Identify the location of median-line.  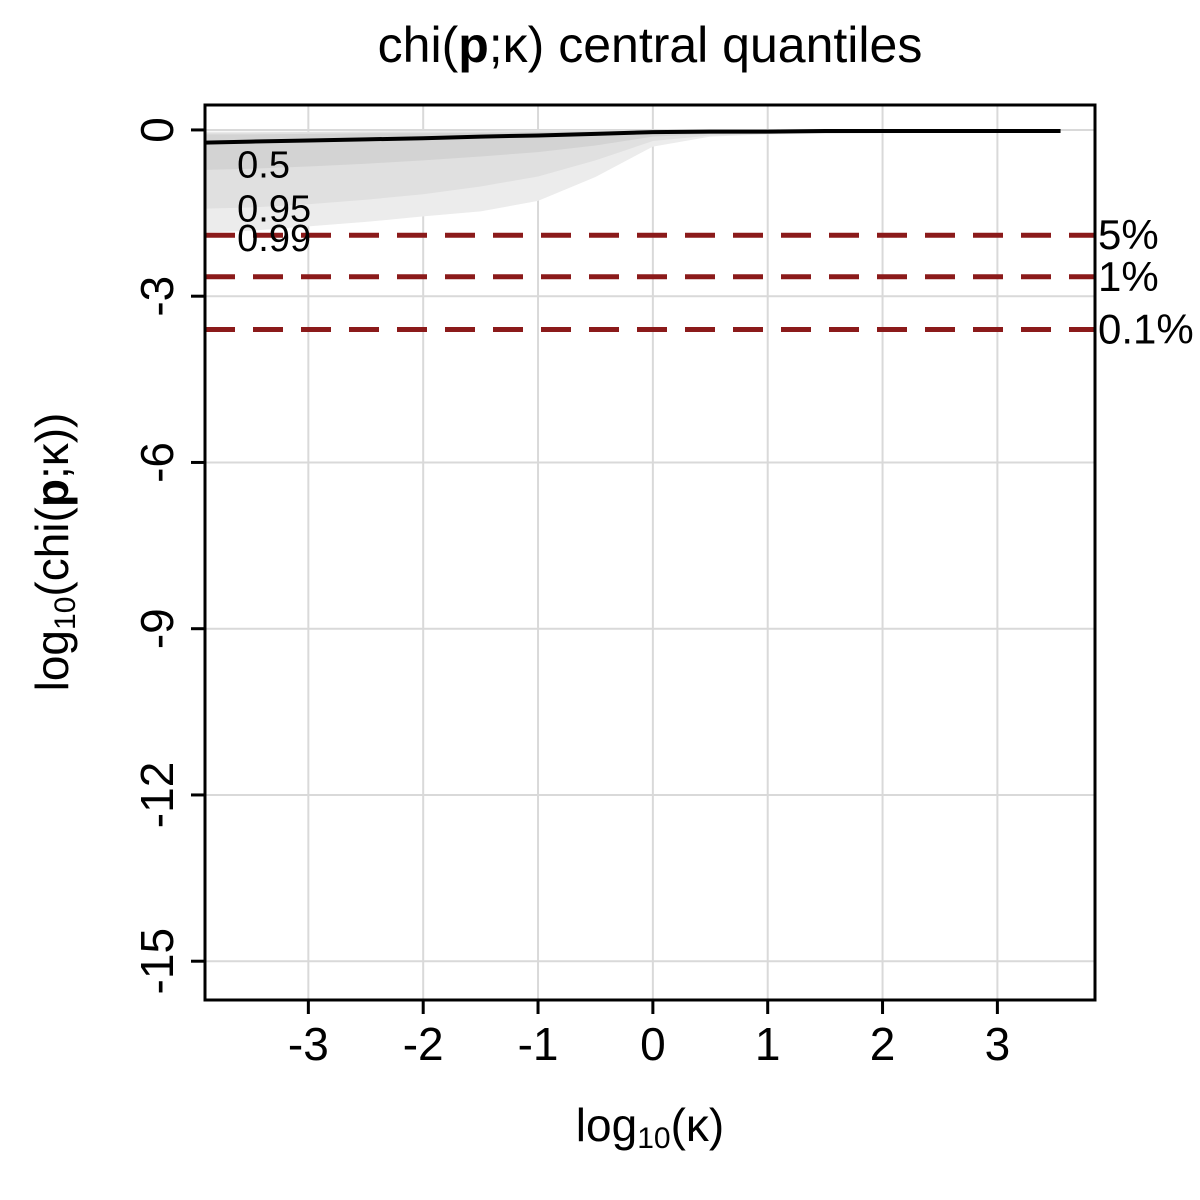
(632, 137).